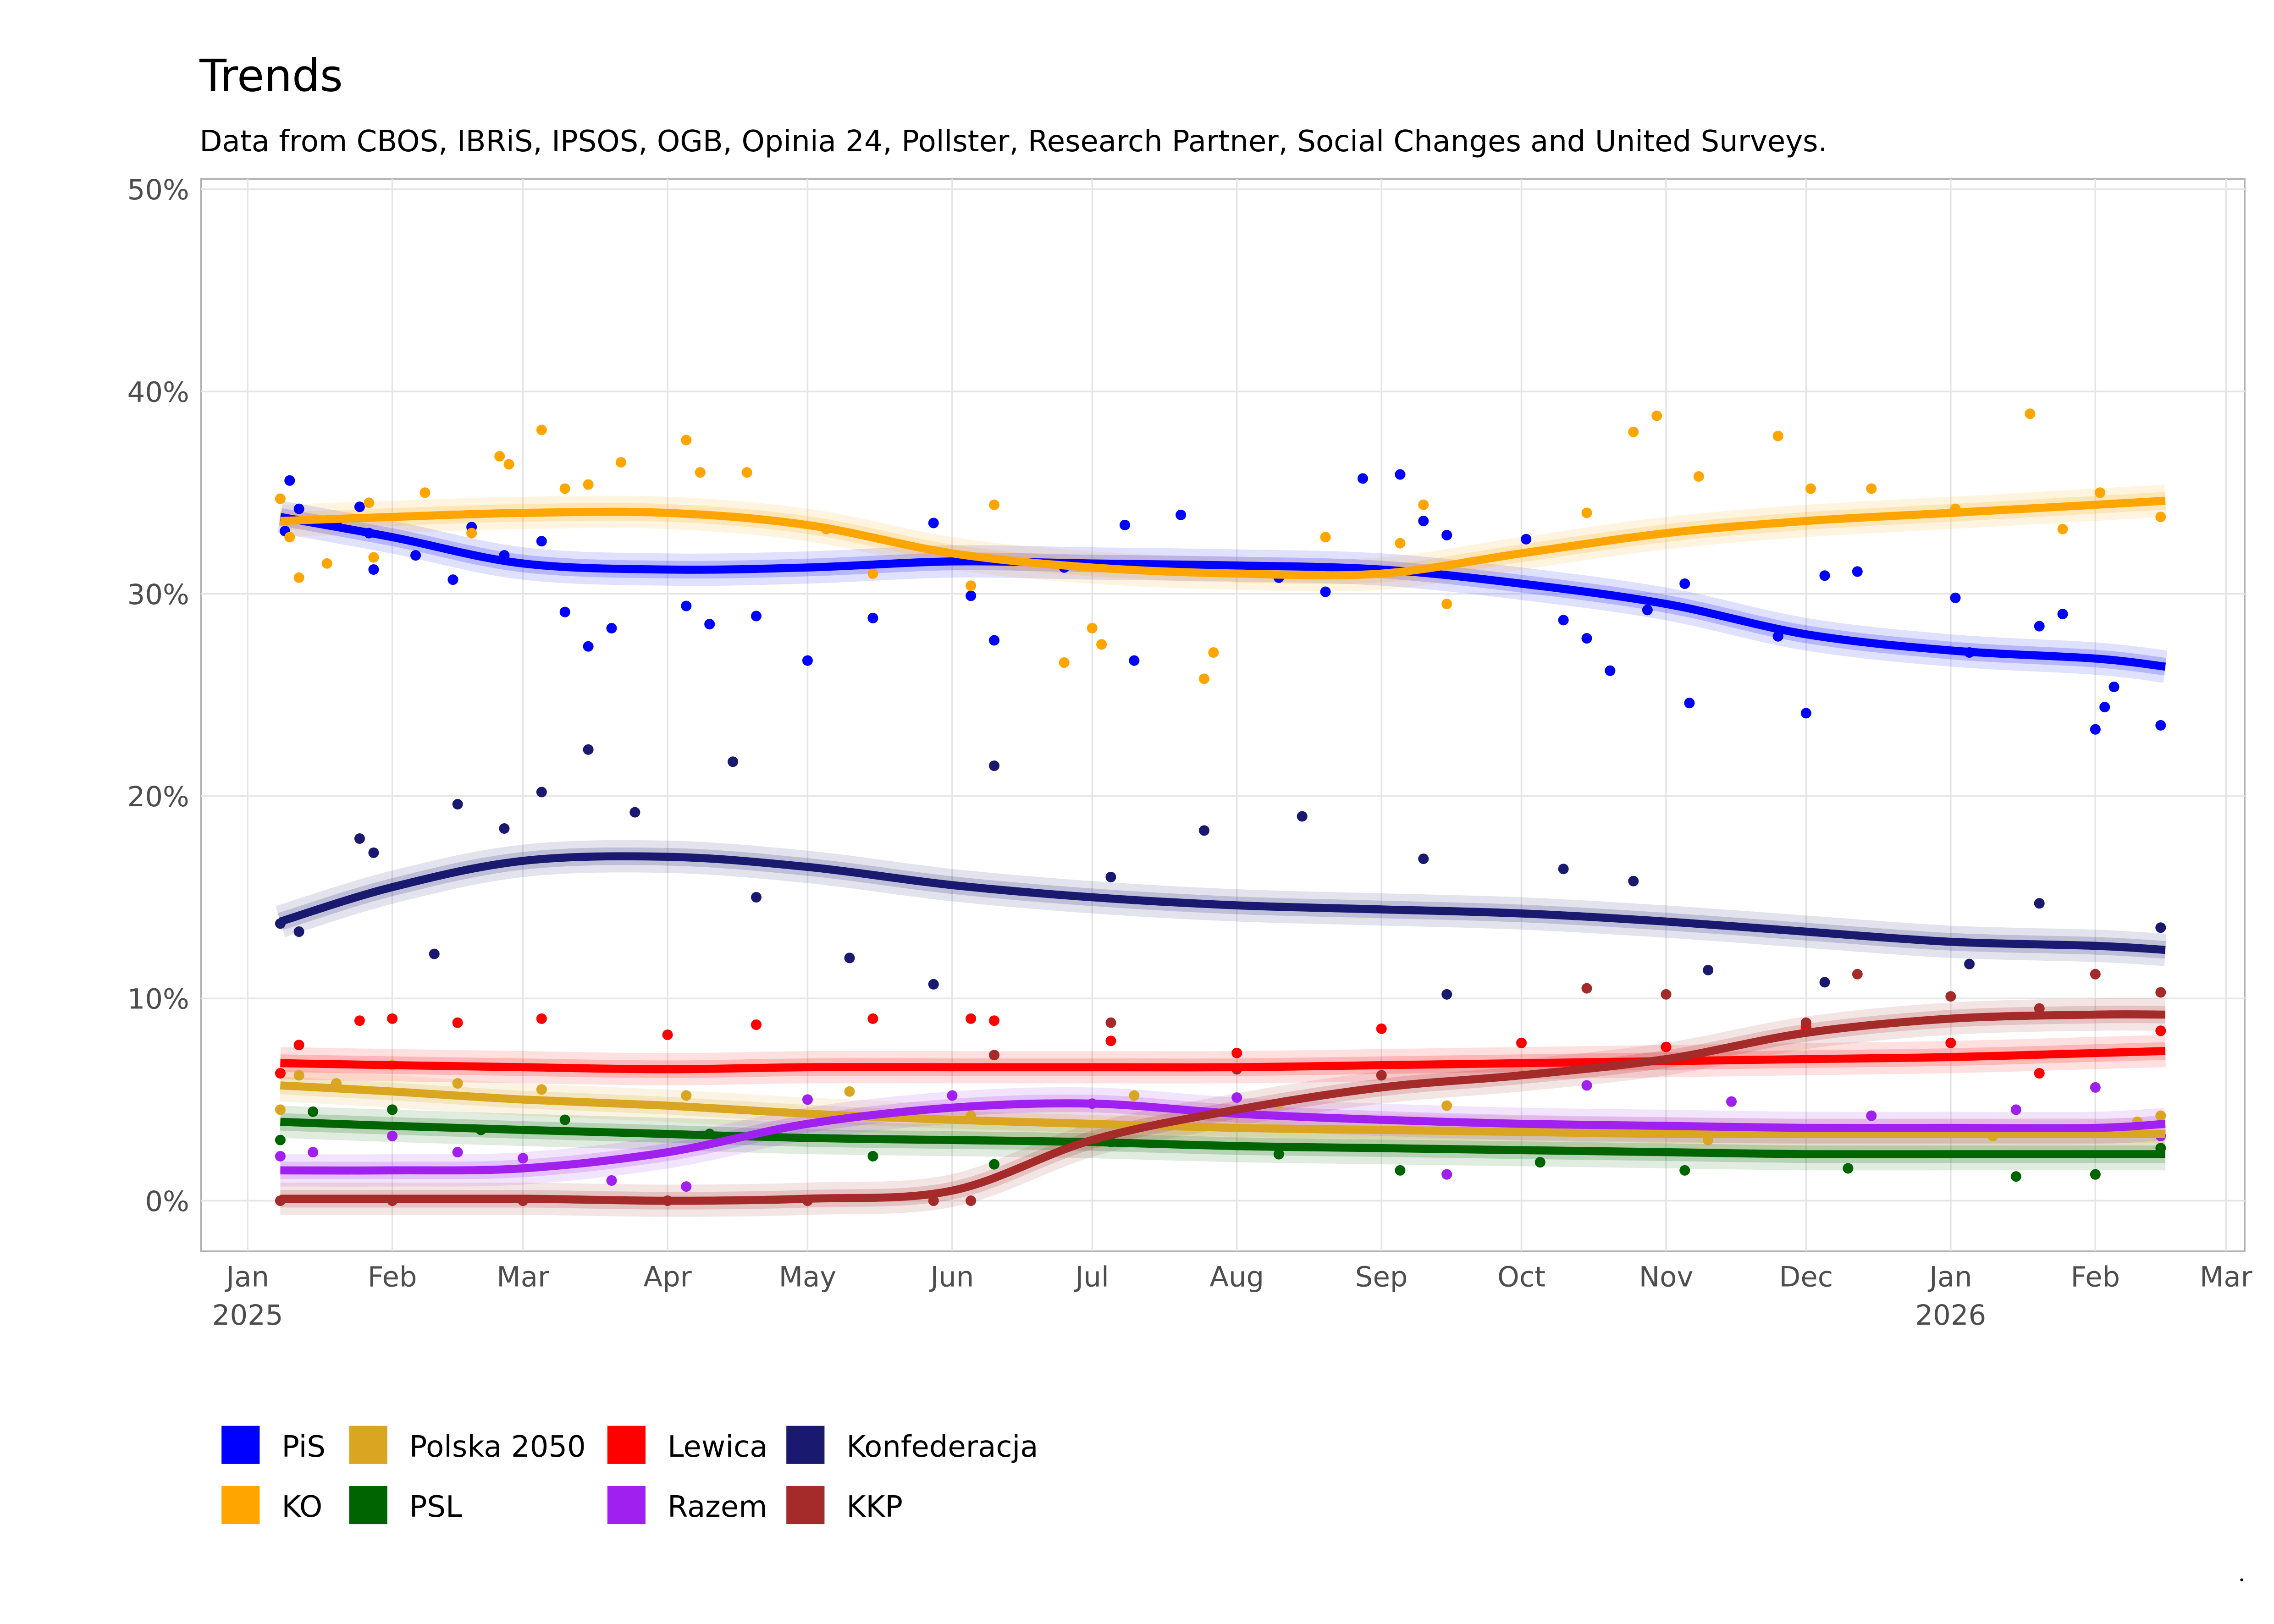  I want to click on x-tick-label: Sep, so click(1381, 1277).